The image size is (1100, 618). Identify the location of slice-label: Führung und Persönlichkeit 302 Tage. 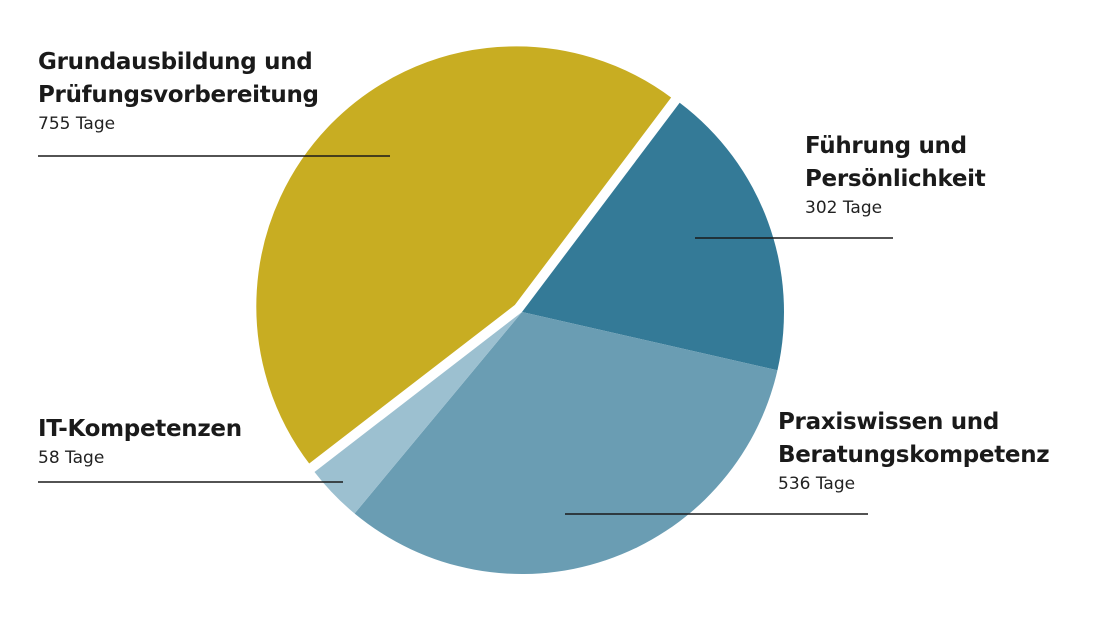
(935, 175).